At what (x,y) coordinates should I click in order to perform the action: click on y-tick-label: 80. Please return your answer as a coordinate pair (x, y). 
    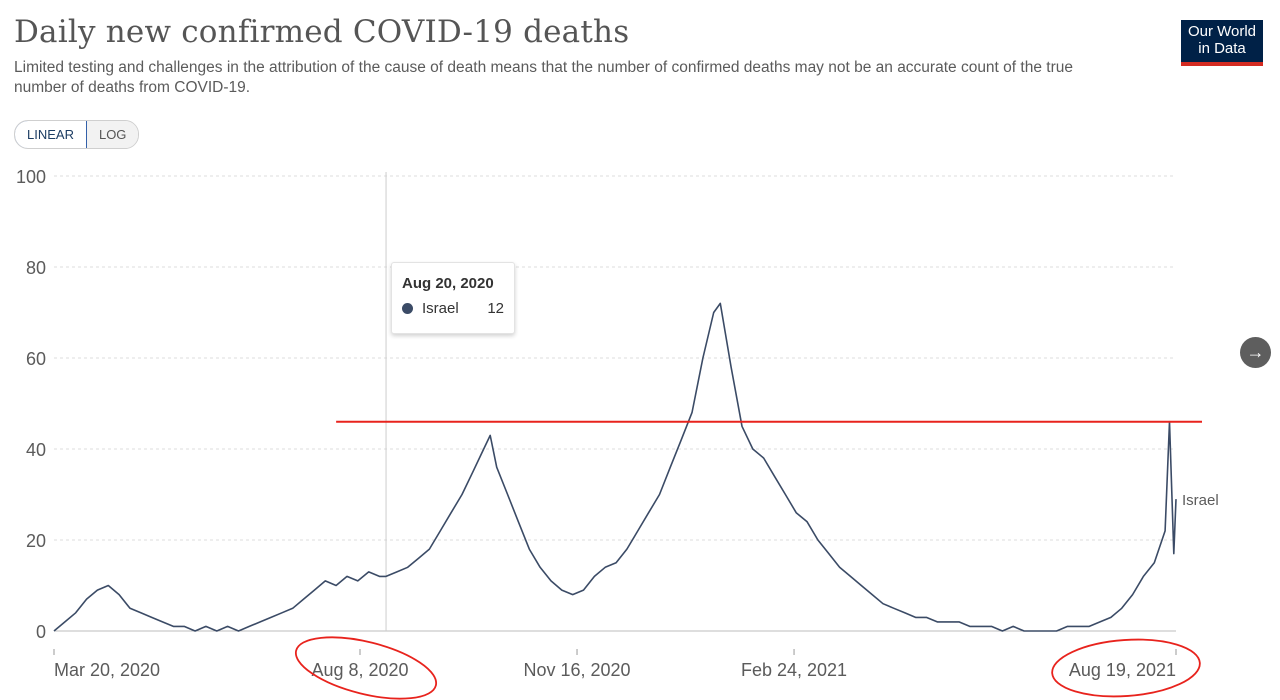
    Looking at the image, I should click on (36, 268).